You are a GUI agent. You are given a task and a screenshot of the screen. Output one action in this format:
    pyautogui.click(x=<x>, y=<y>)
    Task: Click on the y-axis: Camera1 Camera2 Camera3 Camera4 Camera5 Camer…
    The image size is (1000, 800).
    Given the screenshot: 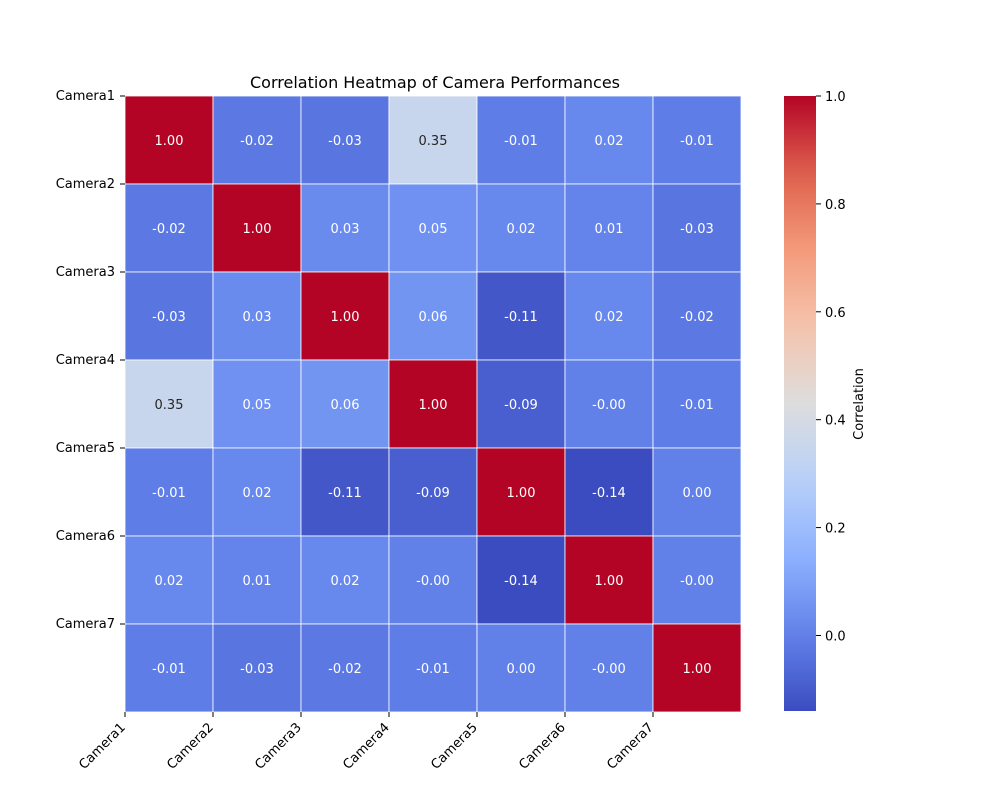 What is the action you would take?
    pyautogui.click(x=90, y=360)
    